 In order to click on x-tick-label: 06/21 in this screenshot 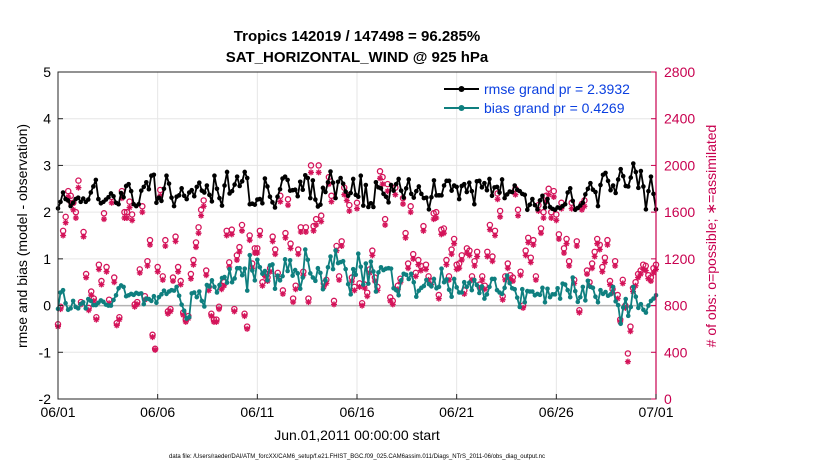, I will do `click(456, 412)`.